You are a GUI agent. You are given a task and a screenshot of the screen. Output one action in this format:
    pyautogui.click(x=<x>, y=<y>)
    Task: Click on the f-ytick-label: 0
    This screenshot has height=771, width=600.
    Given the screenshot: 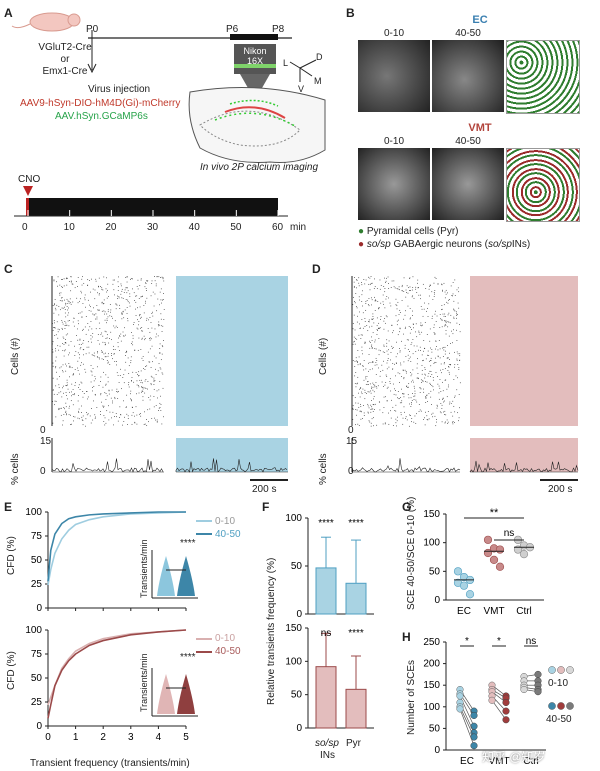 What is the action you would take?
    pyautogui.click(x=299, y=614)
    